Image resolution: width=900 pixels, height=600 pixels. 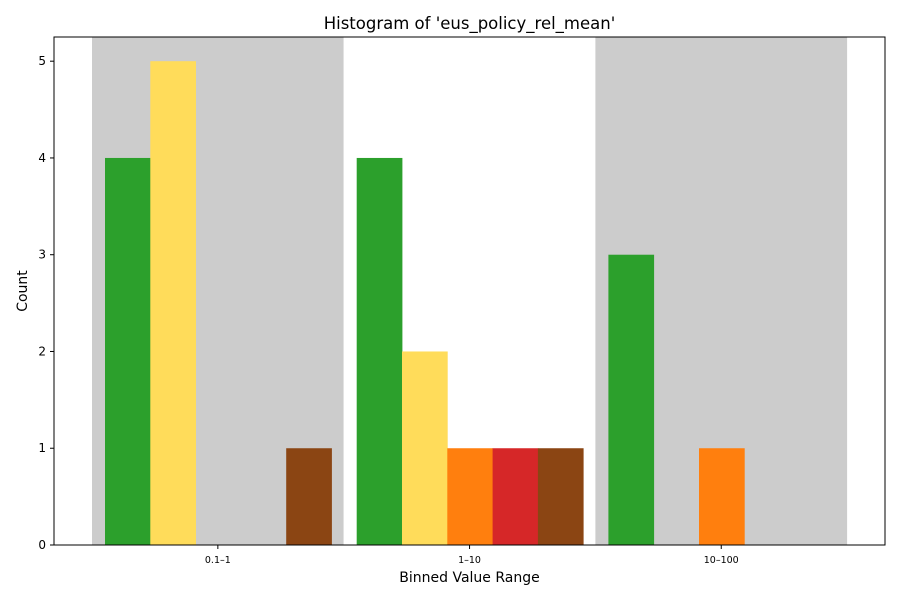 What do you see at coordinates (42, 61) in the screenshot?
I see `y-tick-label: 5` at bounding box center [42, 61].